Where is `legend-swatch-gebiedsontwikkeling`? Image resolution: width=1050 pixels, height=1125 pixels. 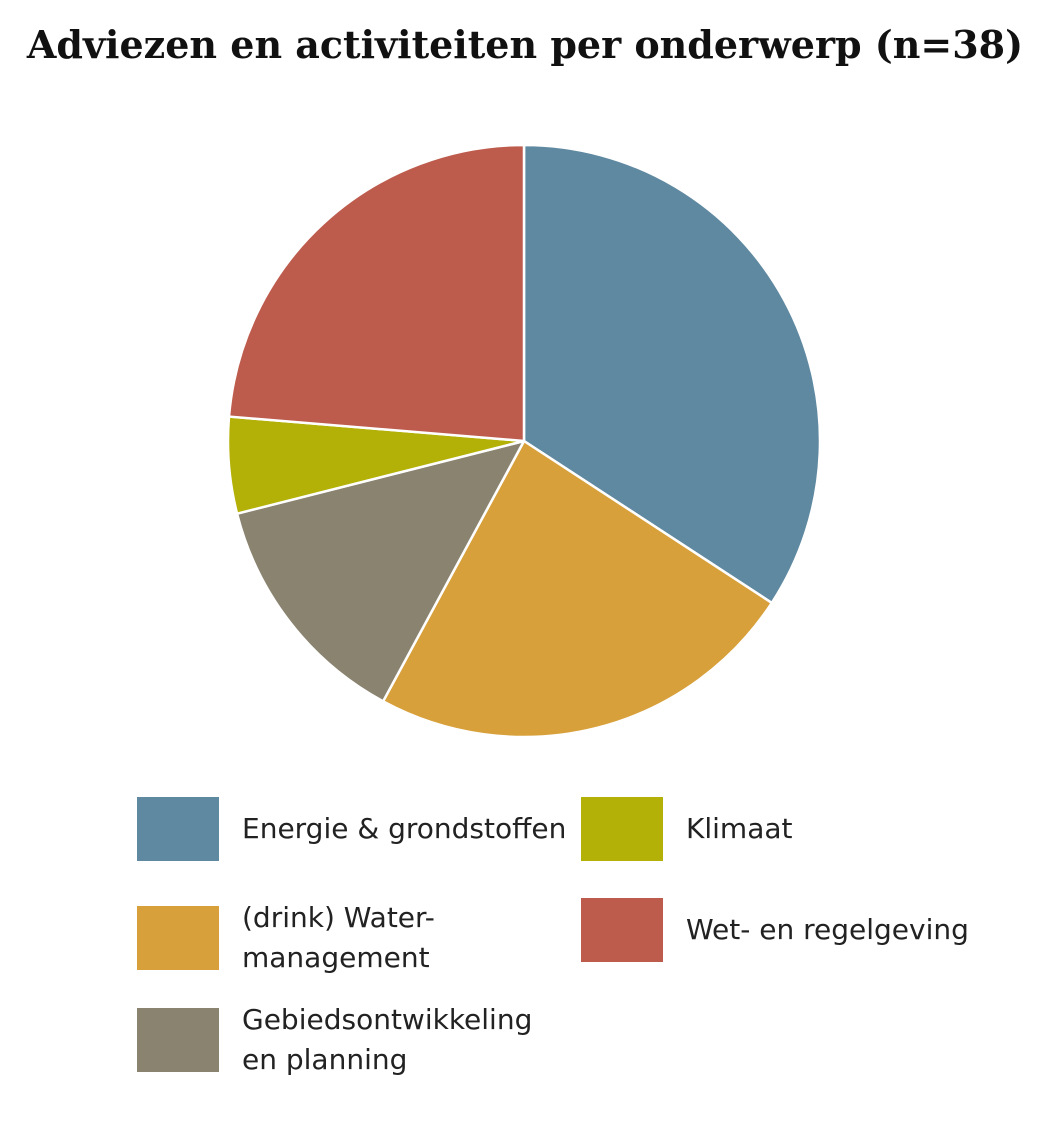 legend-swatch-gebiedsontwikkeling is located at coordinates (178, 1040).